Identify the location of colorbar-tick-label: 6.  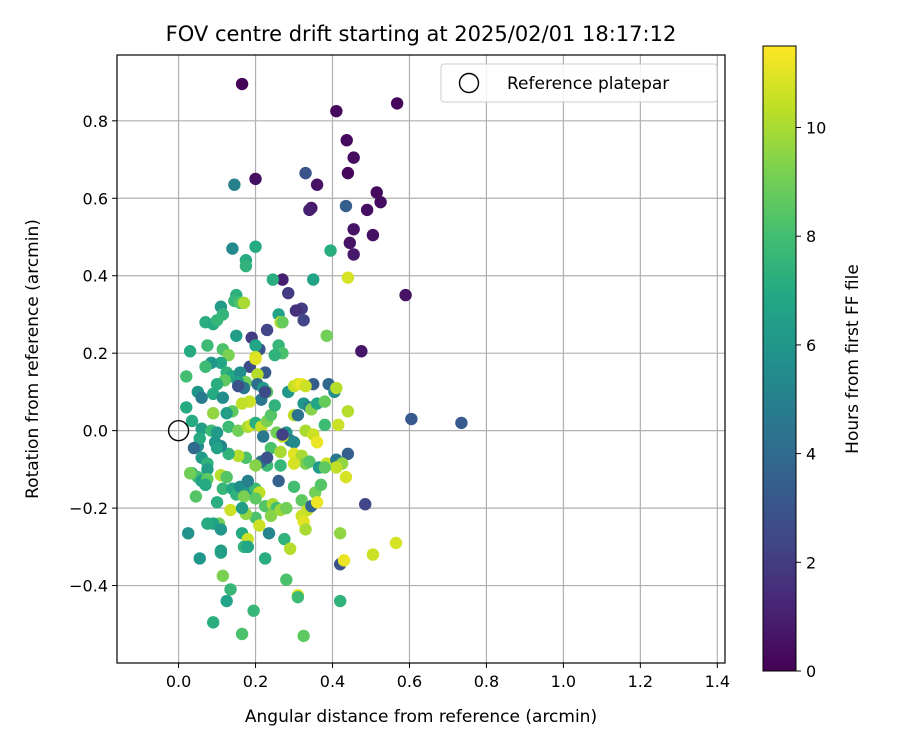
(811, 345).